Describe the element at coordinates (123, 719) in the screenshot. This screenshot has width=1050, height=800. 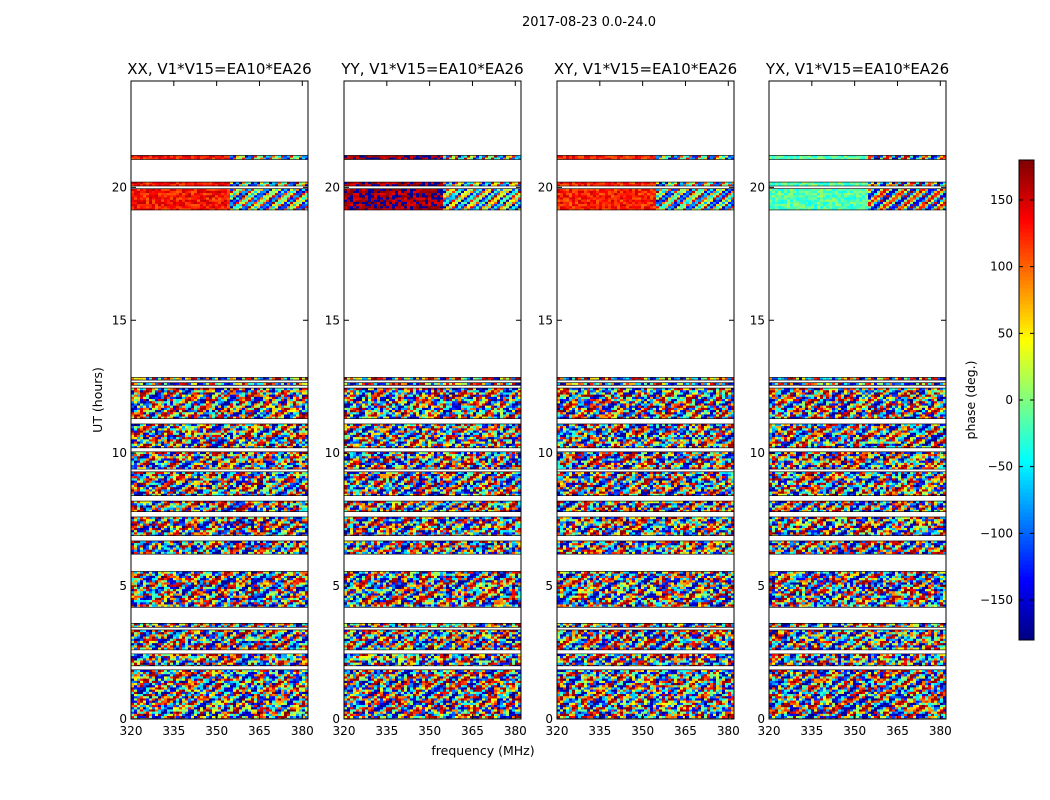
I see `y-tick-label: 0` at that location.